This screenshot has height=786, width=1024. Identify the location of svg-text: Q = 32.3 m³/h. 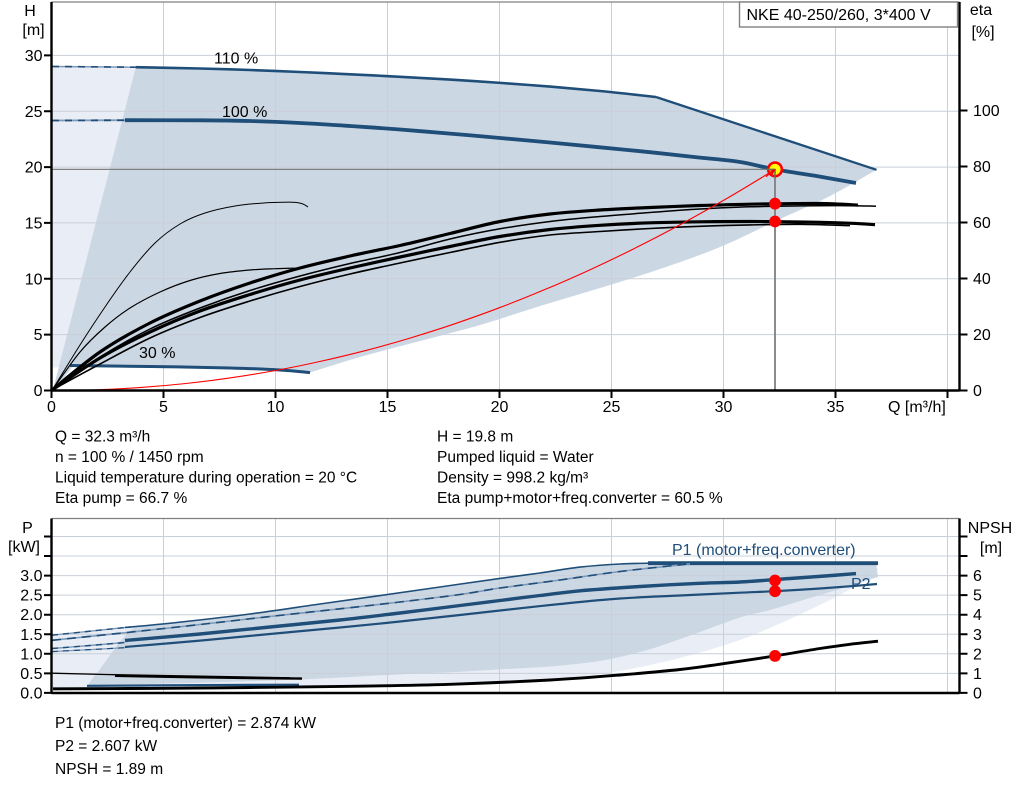
(102, 437).